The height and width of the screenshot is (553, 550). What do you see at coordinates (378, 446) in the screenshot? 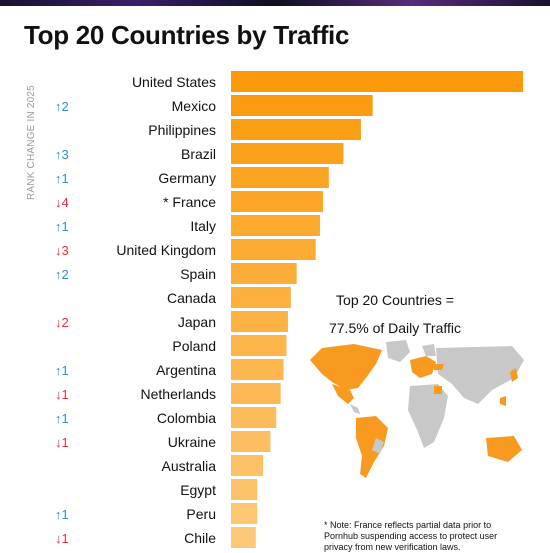
I see `map-region-south-america-gray` at bounding box center [378, 446].